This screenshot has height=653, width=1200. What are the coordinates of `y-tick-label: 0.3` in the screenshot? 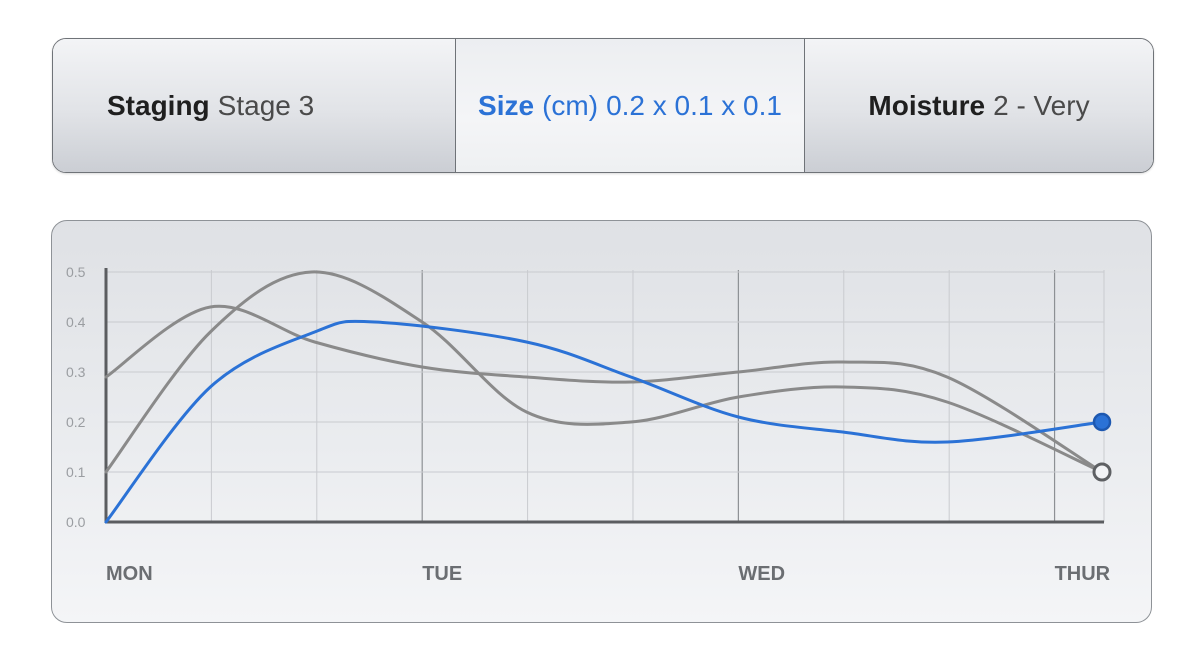 It's located at (76, 372).